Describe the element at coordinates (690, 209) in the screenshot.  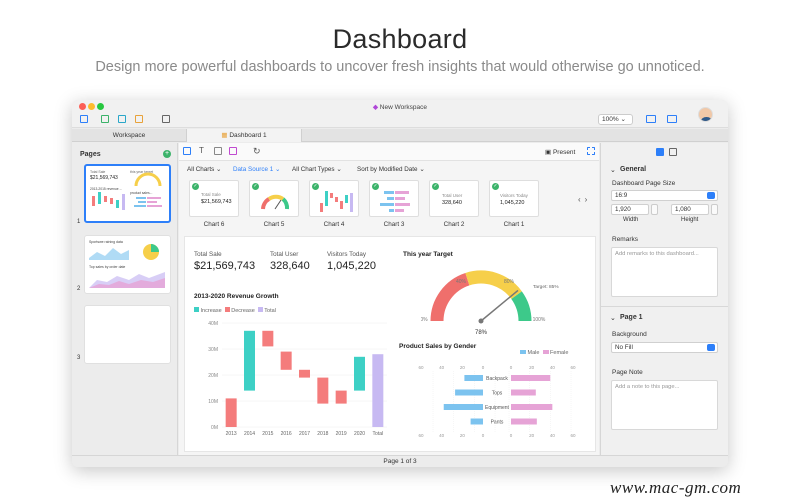
I see `height-field: 1,080` at that location.